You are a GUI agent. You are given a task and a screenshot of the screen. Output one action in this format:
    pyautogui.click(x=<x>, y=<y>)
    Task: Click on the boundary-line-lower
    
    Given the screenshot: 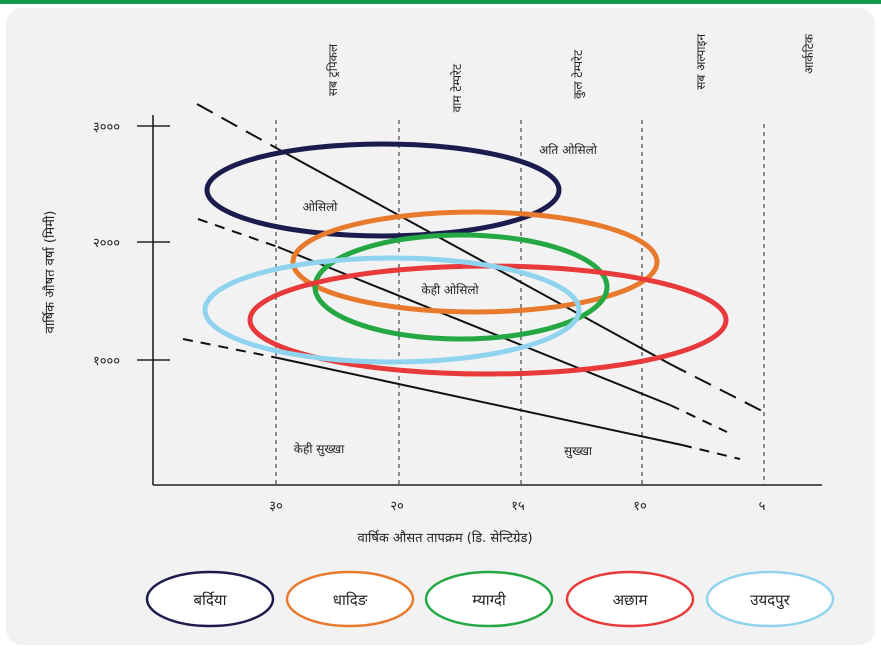 What is the action you would take?
    pyautogui.click(x=480, y=401)
    